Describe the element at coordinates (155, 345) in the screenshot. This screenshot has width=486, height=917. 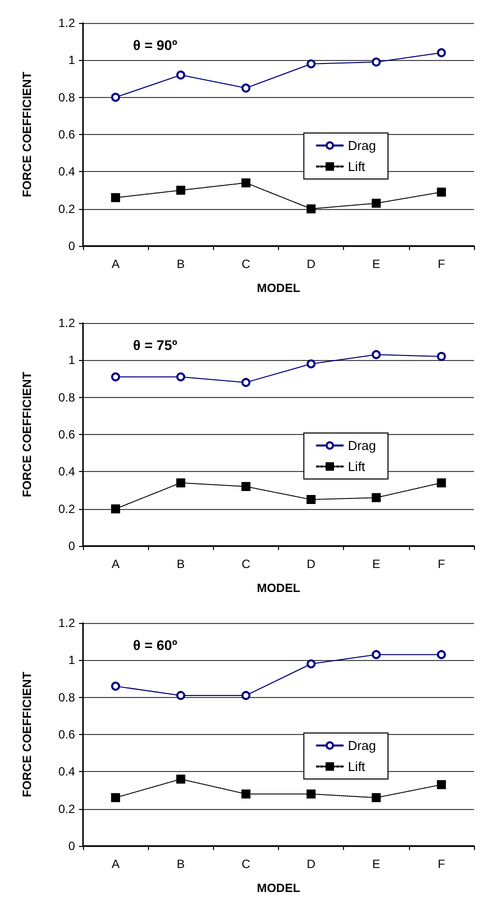
I see `annotation: θ = 75º` at that location.